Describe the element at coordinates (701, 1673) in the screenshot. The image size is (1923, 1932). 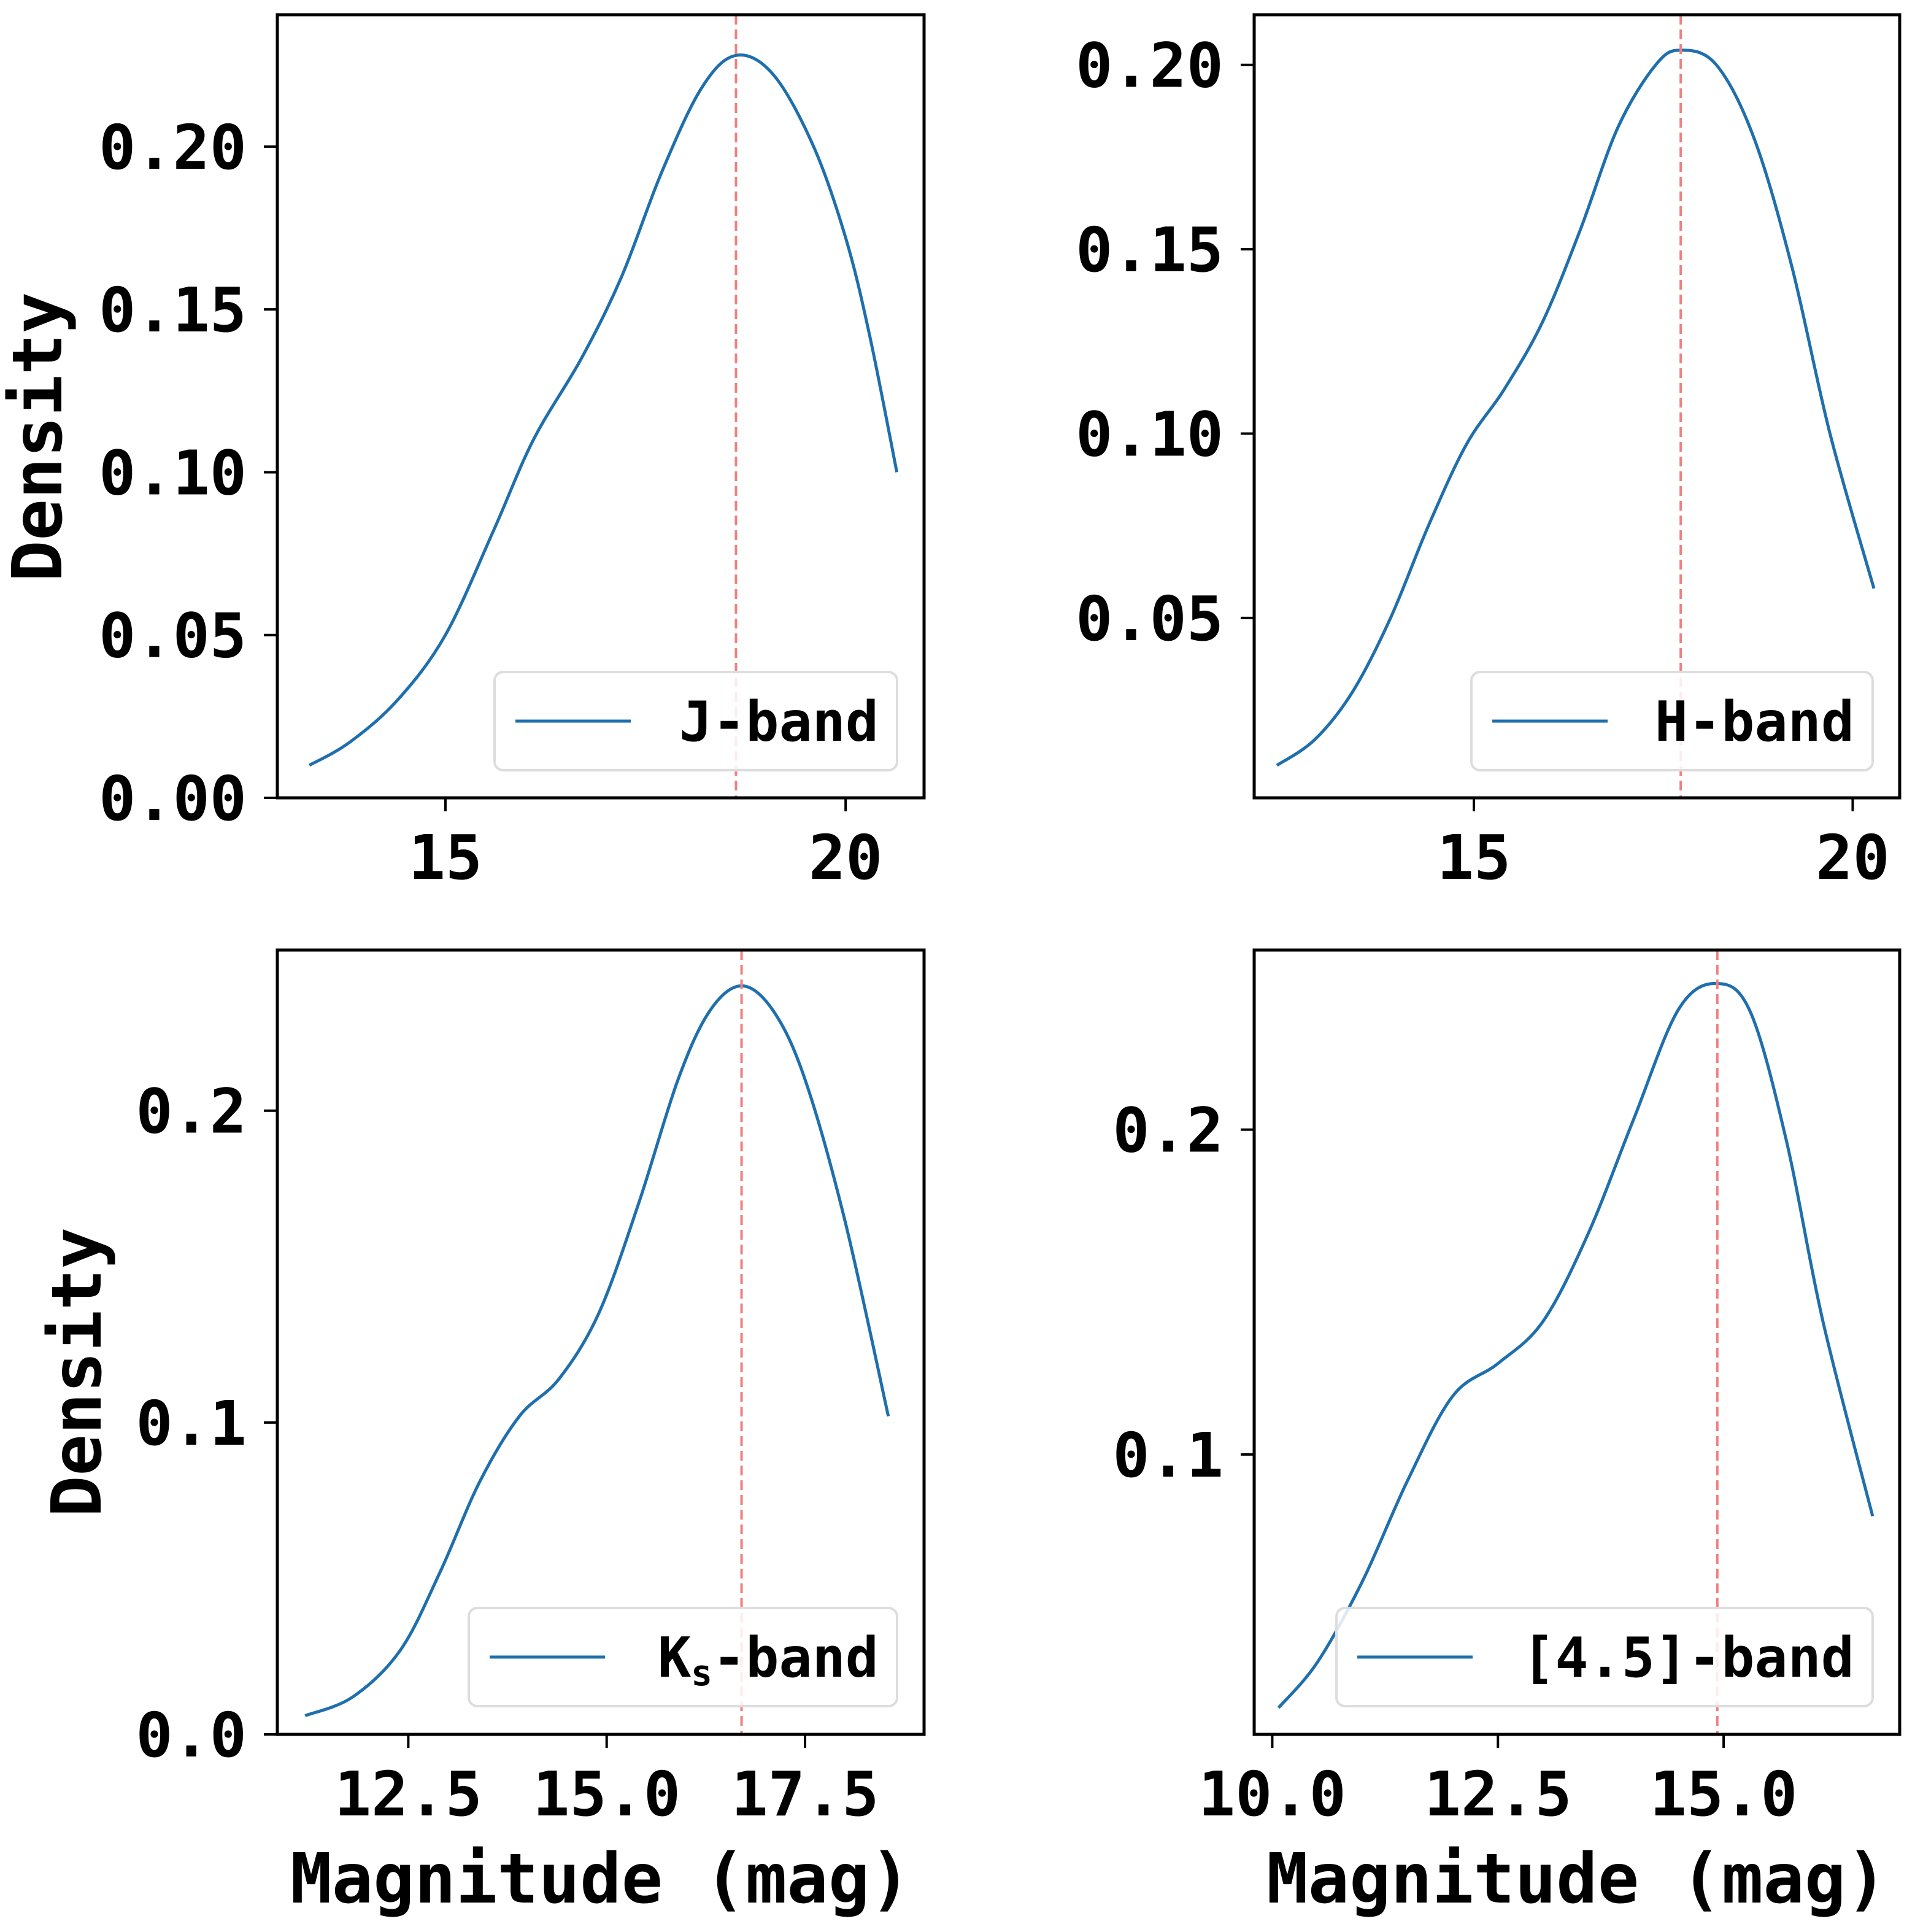
I see `legend-subscript: s` at that location.